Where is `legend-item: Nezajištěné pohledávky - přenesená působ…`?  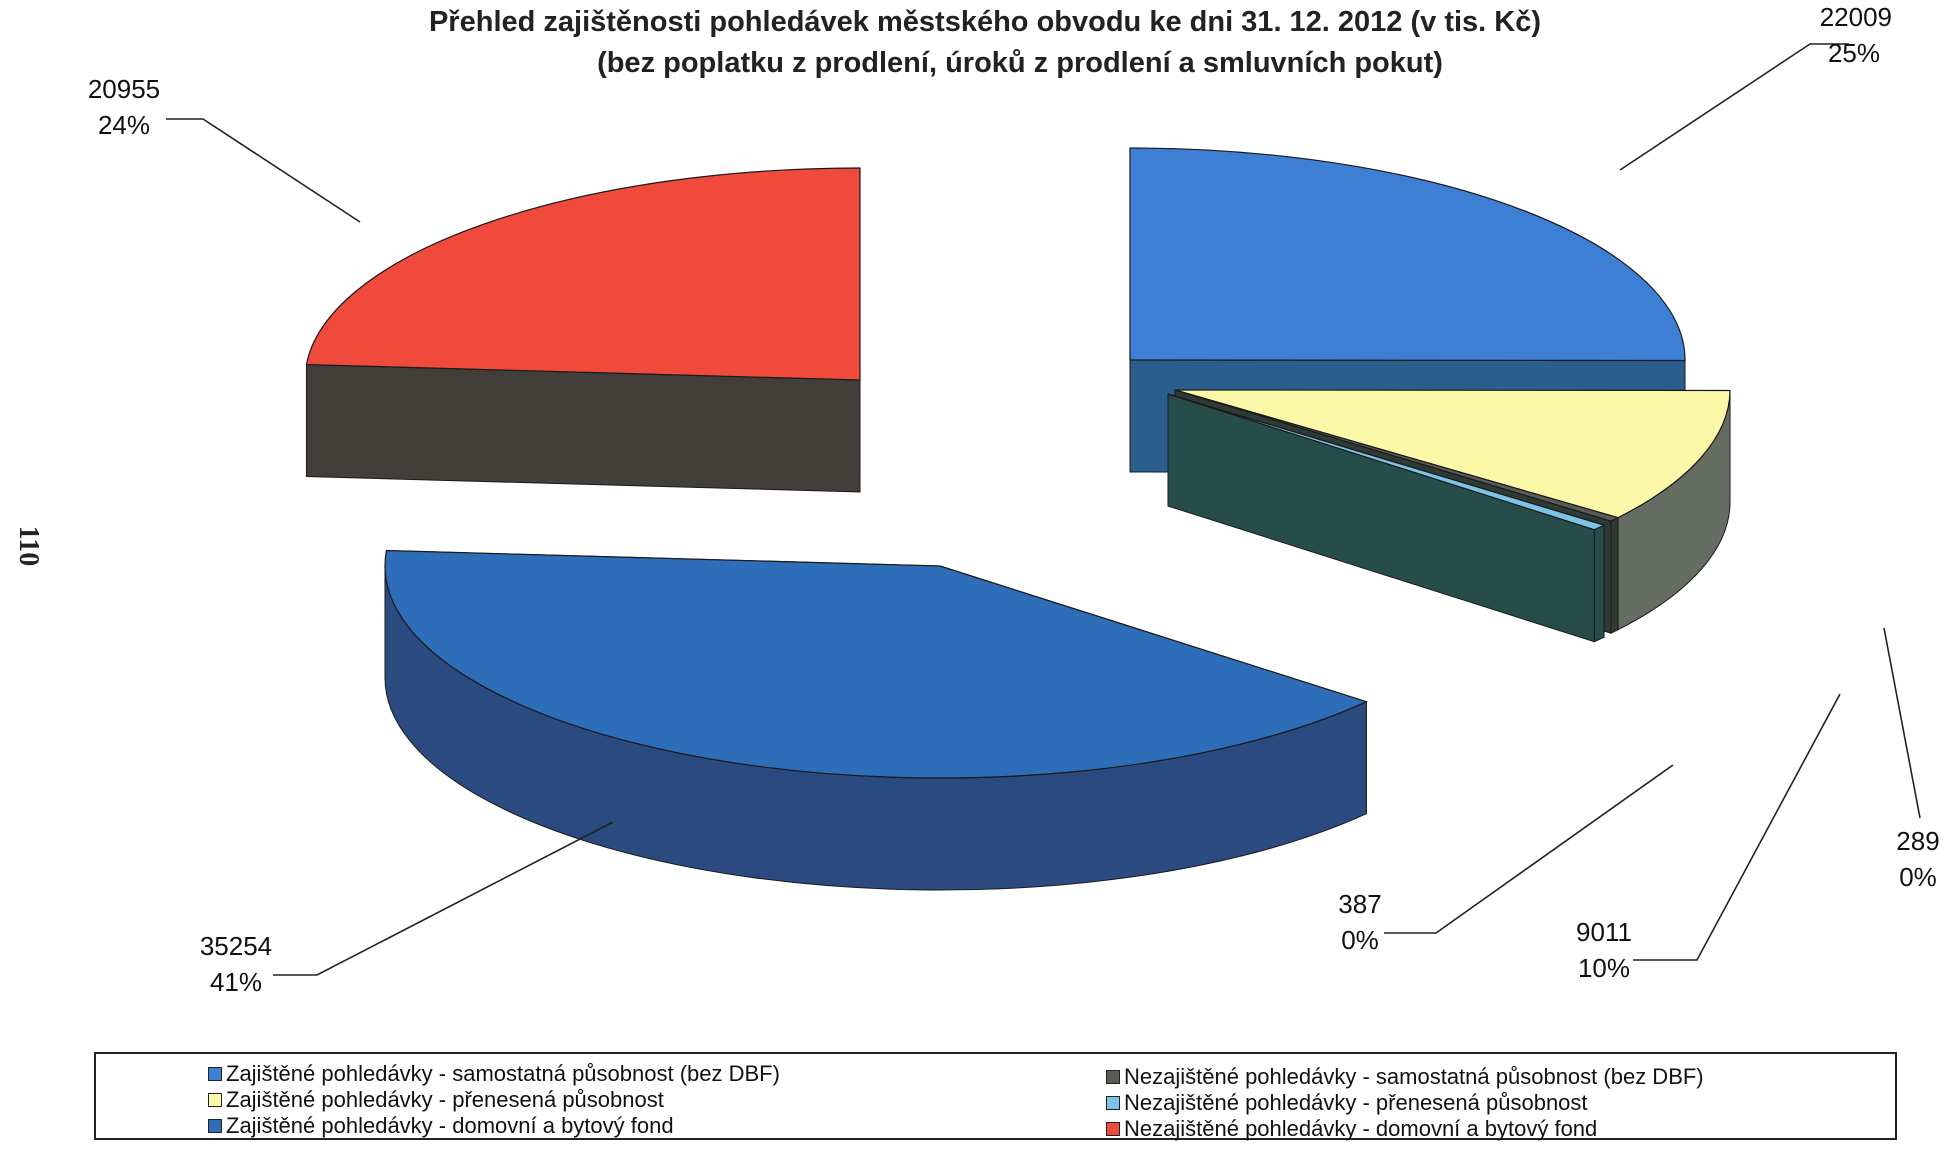
legend-item: Nezajištěné pohledávky - přenesená působ… is located at coordinates (1347, 1103).